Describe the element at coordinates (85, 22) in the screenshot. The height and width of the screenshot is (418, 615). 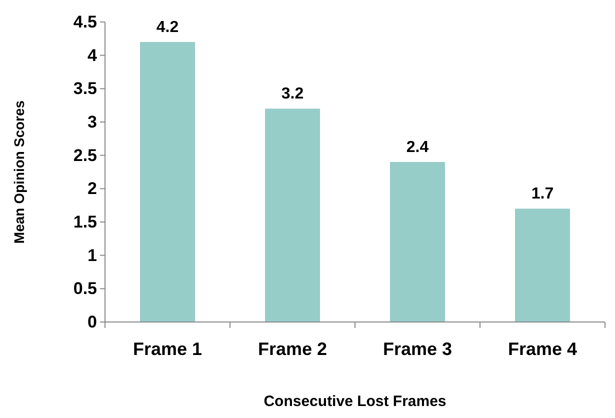
I see `y-tick-label: 4.5` at that location.